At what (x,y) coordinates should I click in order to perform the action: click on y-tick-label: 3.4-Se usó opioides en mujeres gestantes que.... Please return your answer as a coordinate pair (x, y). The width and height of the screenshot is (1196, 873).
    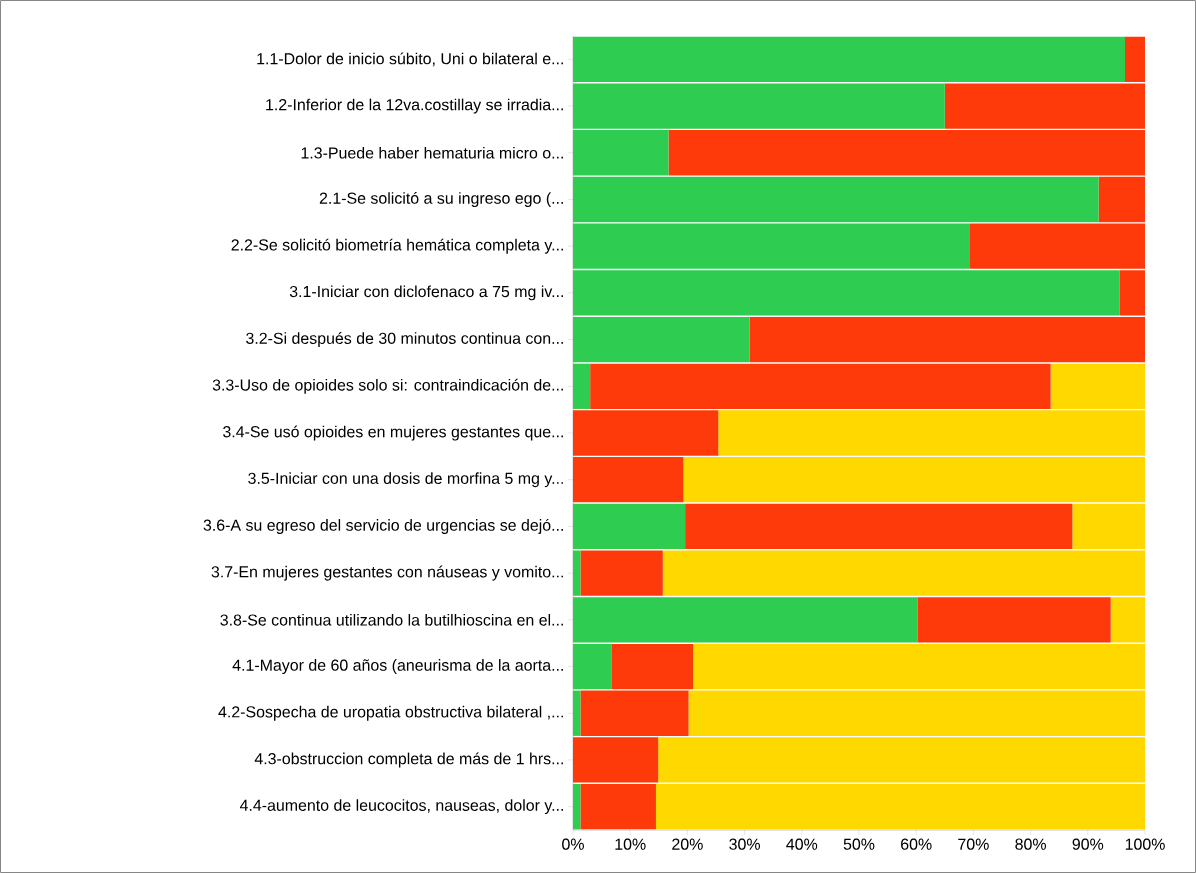
    Looking at the image, I should click on (393, 433).